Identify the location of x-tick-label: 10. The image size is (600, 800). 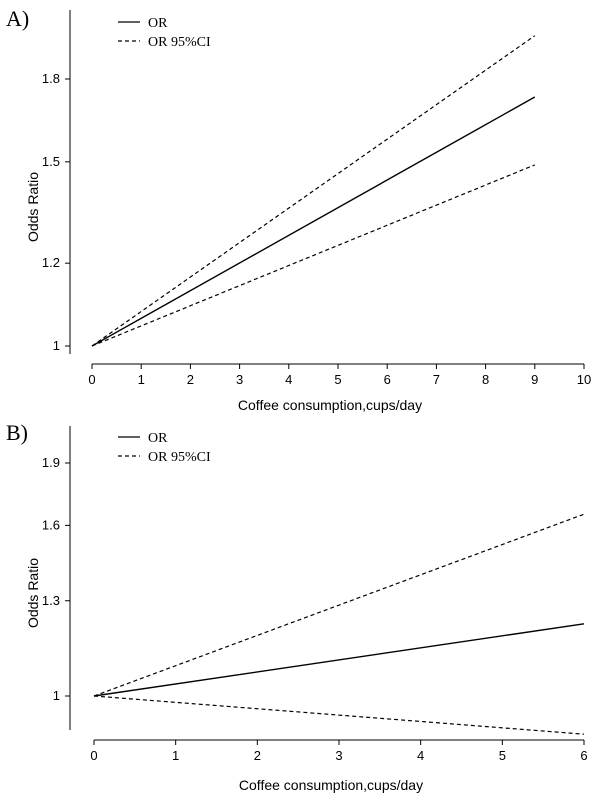
(584, 379).